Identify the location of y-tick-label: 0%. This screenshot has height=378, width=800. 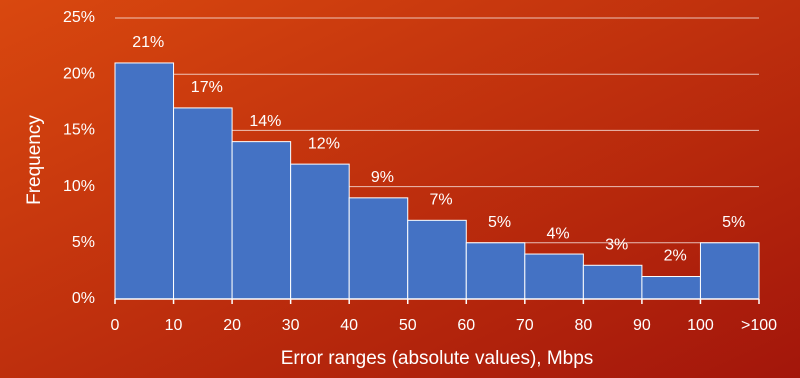
(83, 298).